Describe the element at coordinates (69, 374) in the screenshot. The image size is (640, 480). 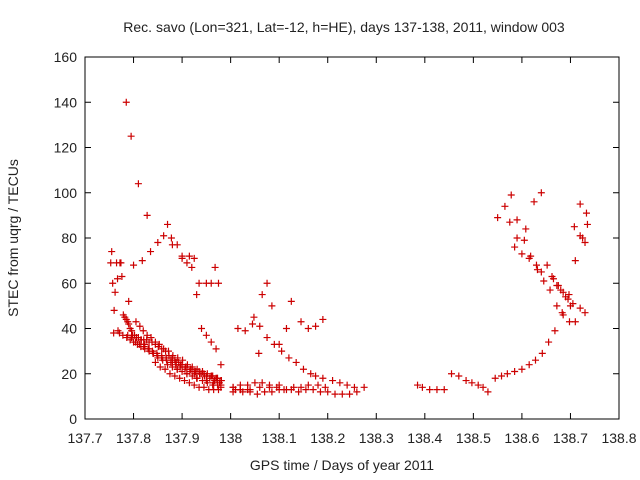
I see `y-tick-label: 20` at that location.